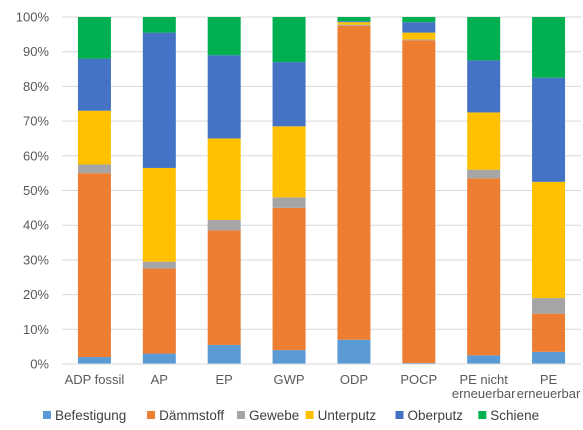 This screenshot has width=583, height=430. Describe the element at coordinates (514, 415) in the screenshot. I see `legend-label: Schiene` at that location.